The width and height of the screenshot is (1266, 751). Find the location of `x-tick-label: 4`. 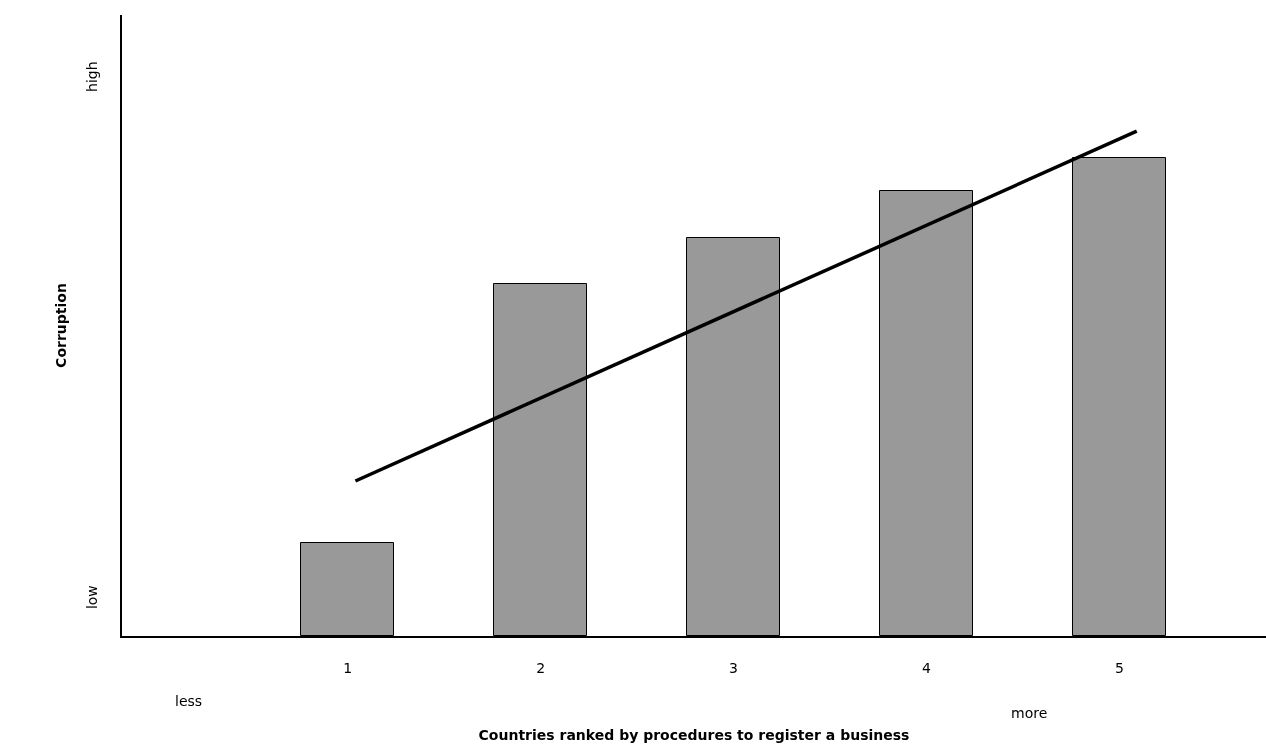

x-tick-label: 4 is located at coordinates (927, 667).